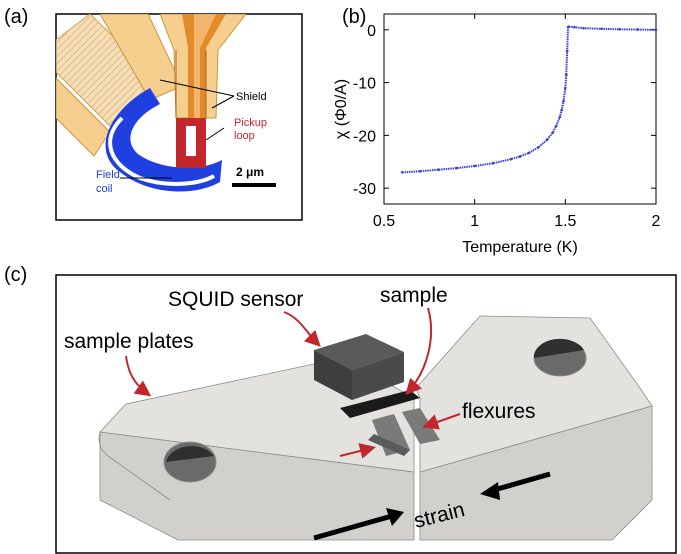  I want to click on plates-arrow, so click(138, 376).